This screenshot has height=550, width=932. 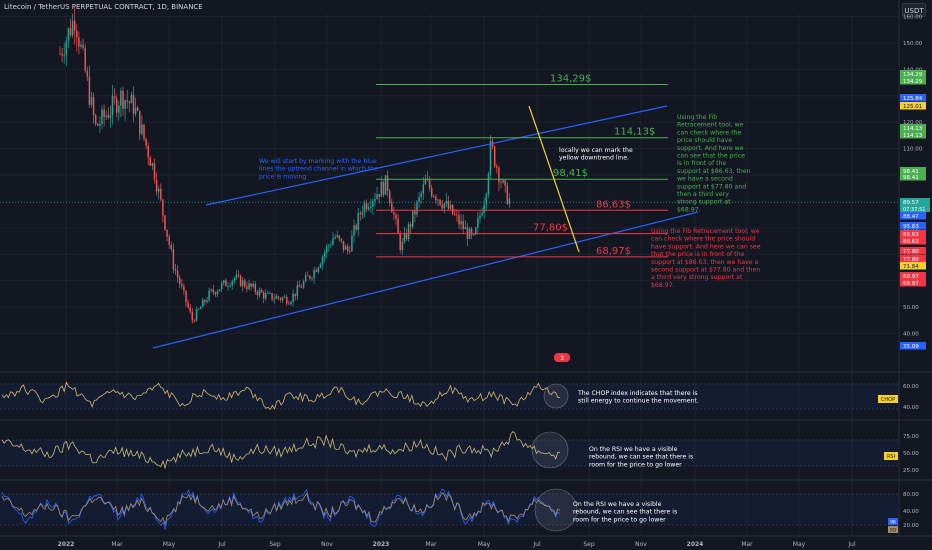 What do you see at coordinates (913, 44) in the screenshot?
I see `price-tick-label: 150.00` at bounding box center [913, 44].